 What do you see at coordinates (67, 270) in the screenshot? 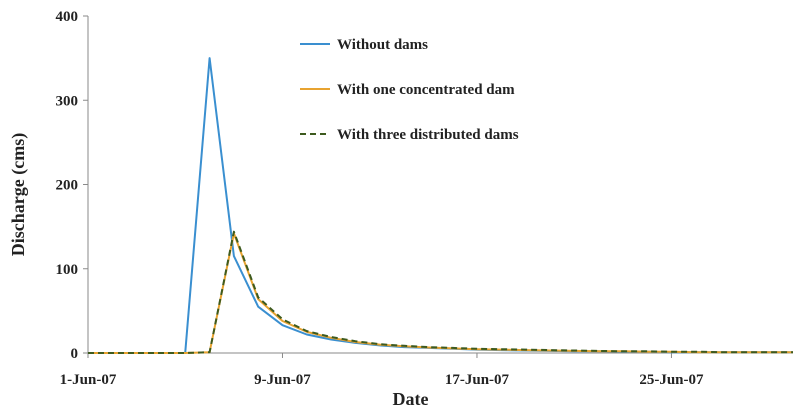
I see `y-tick-label: 100` at bounding box center [67, 270].